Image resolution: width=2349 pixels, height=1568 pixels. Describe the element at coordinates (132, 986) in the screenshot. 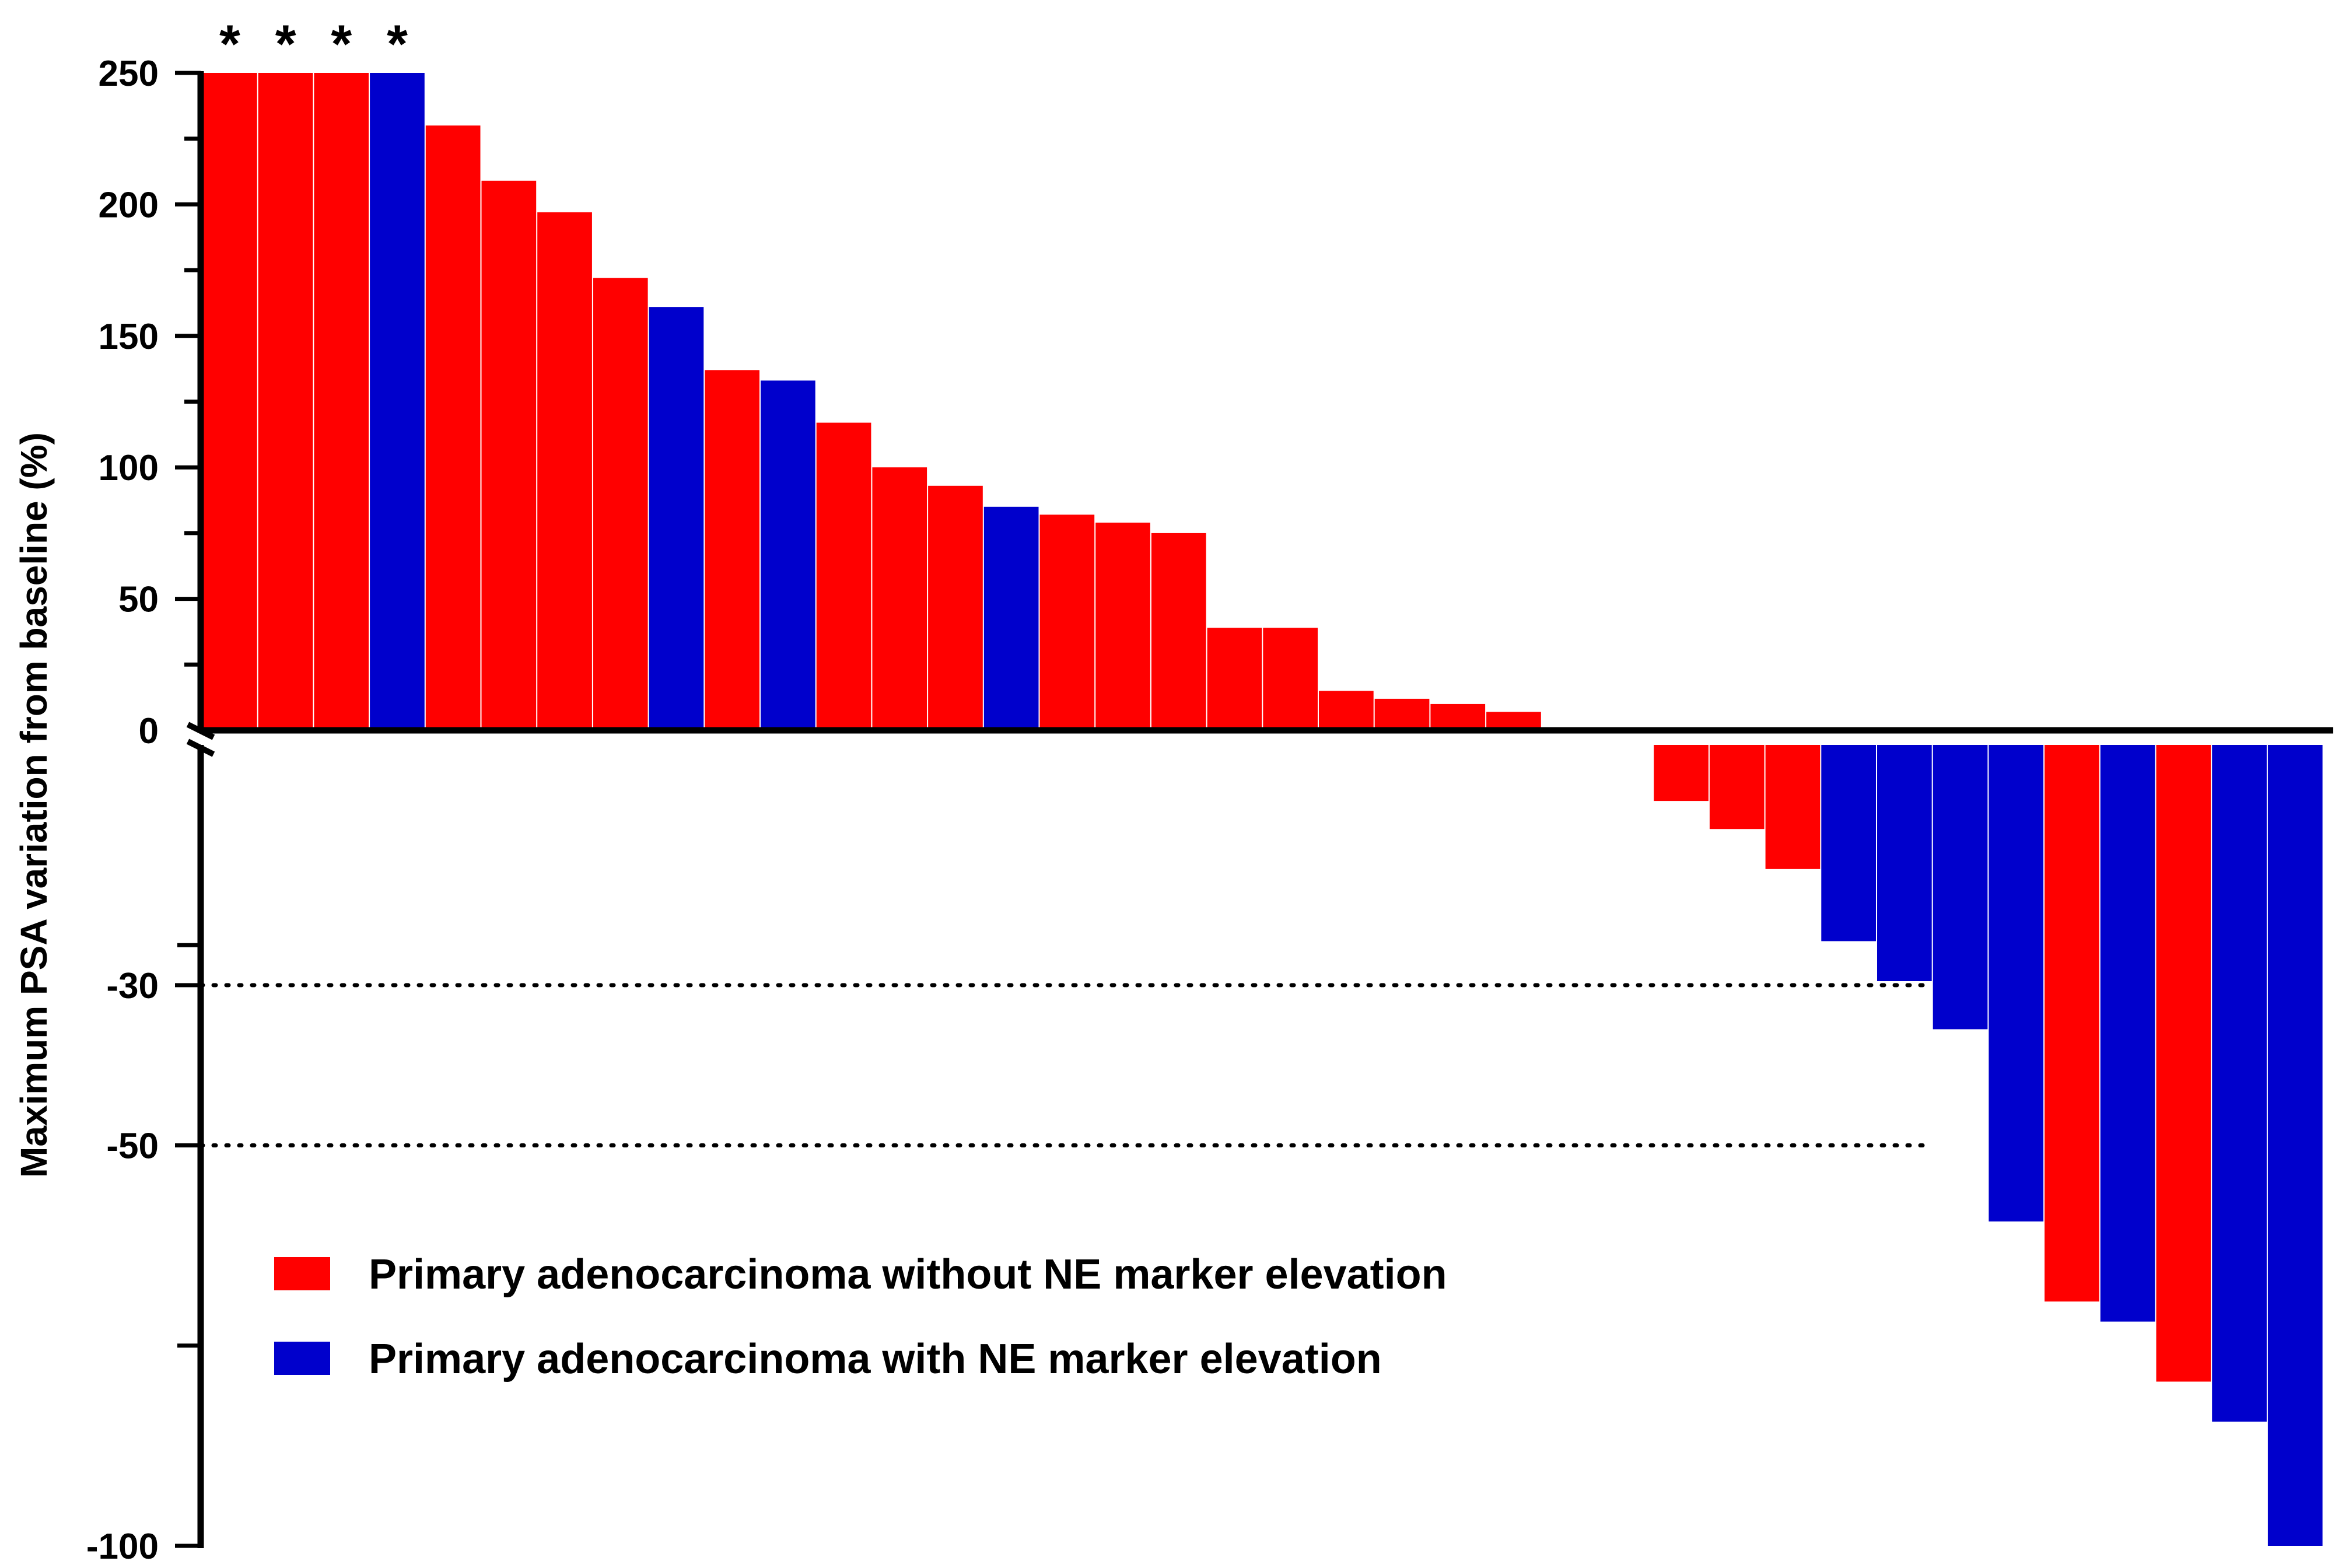

I see `y-tick-label: -30` at that location.